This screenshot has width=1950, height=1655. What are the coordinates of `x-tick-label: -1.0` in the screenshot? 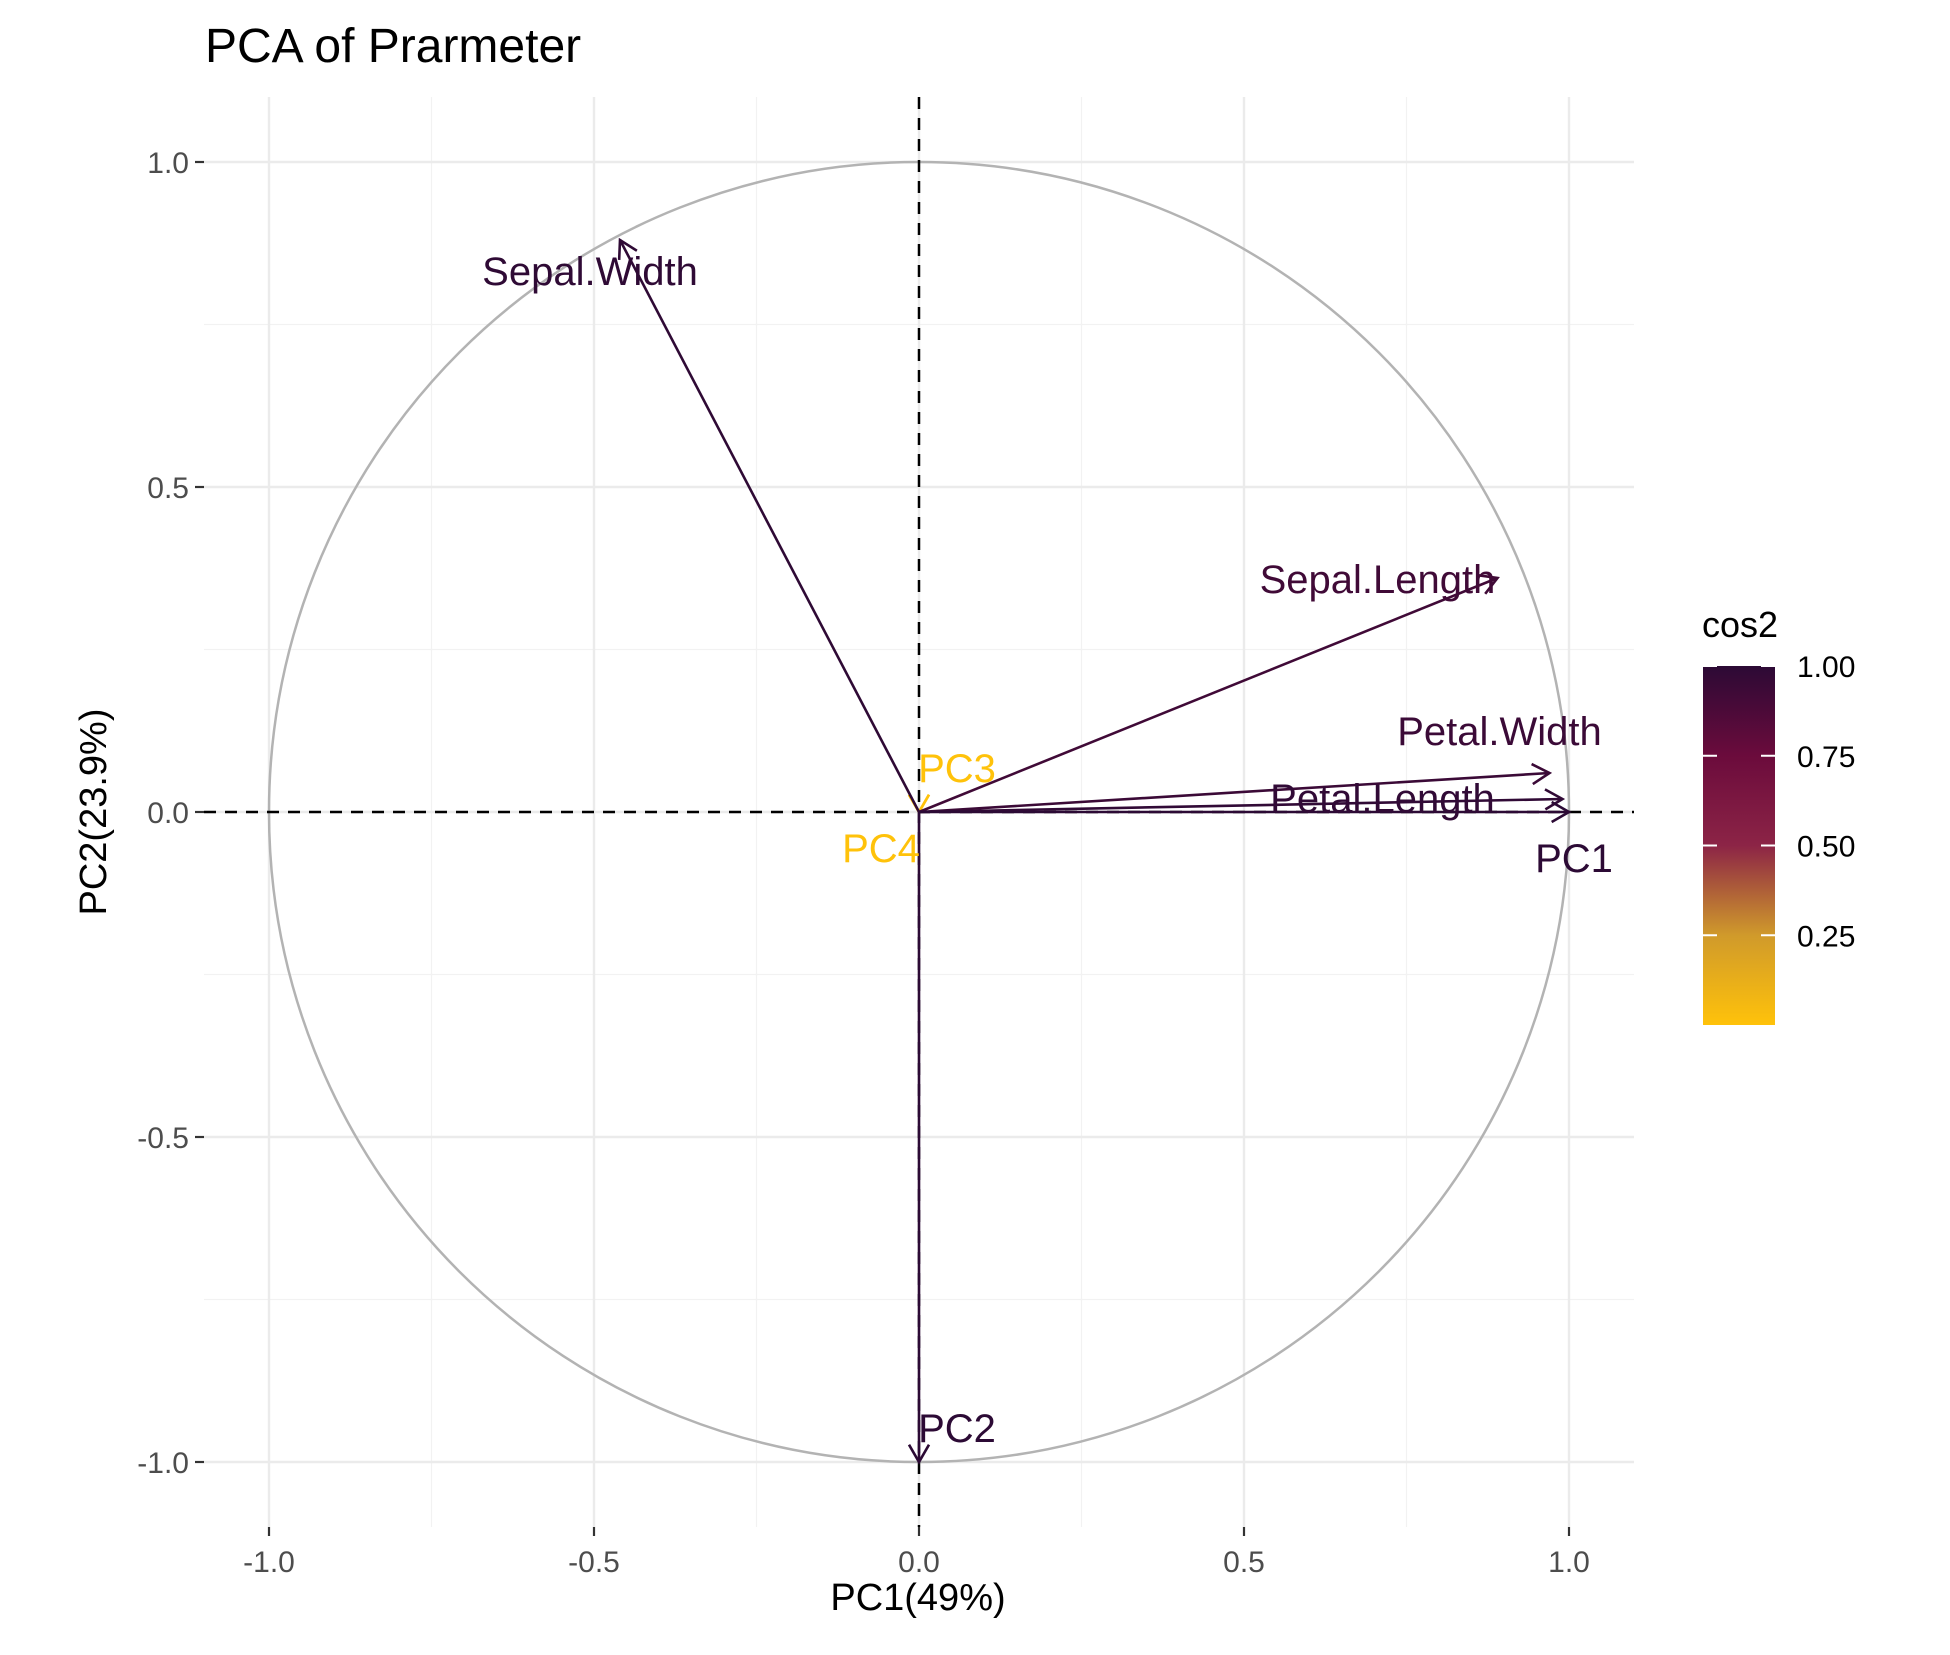 It's located at (269, 1562).